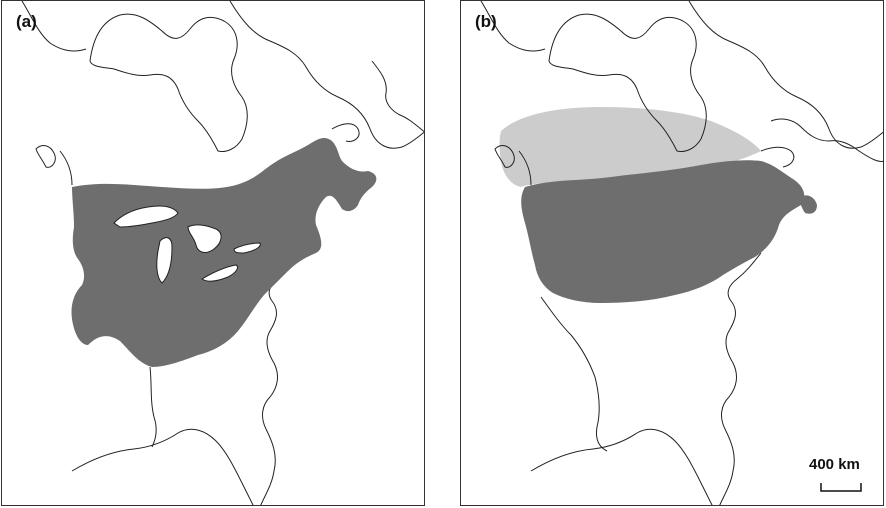 The image size is (886, 508). What do you see at coordinates (247, 248) in the screenshot?
I see `lake-ontario` at bounding box center [247, 248].